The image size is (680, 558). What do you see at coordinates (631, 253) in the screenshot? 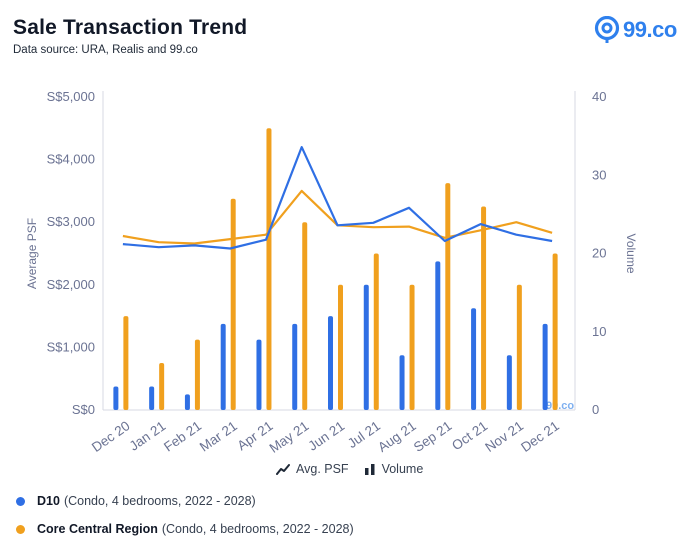
I see `y2-axis-title: Volume` at bounding box center [631, 253].